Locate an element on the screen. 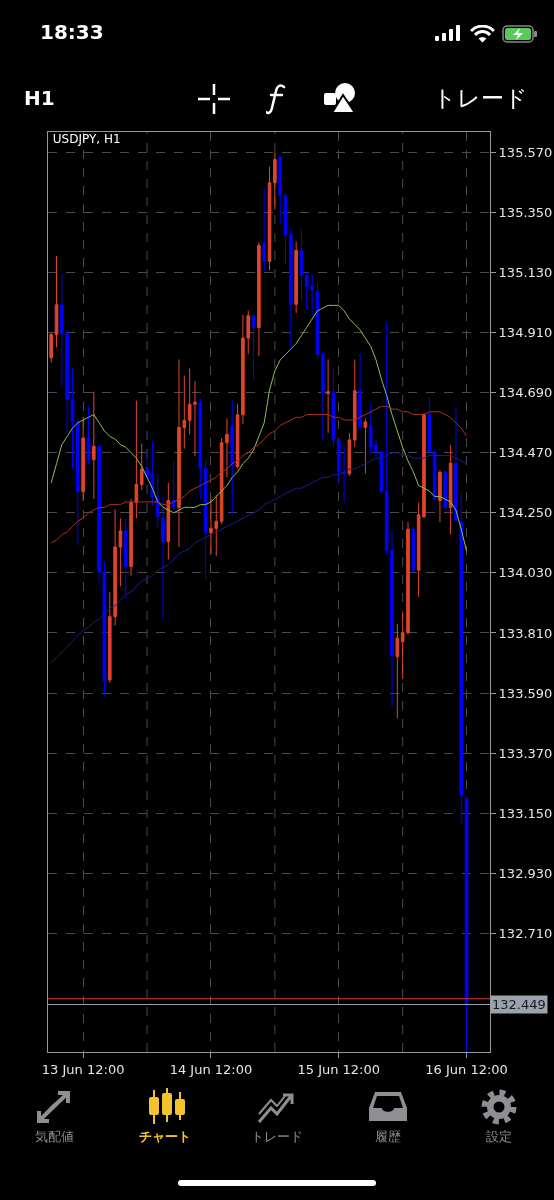 This screenshot has height=1200, width=554. text: チャート is located at coordinates (165, 1137).